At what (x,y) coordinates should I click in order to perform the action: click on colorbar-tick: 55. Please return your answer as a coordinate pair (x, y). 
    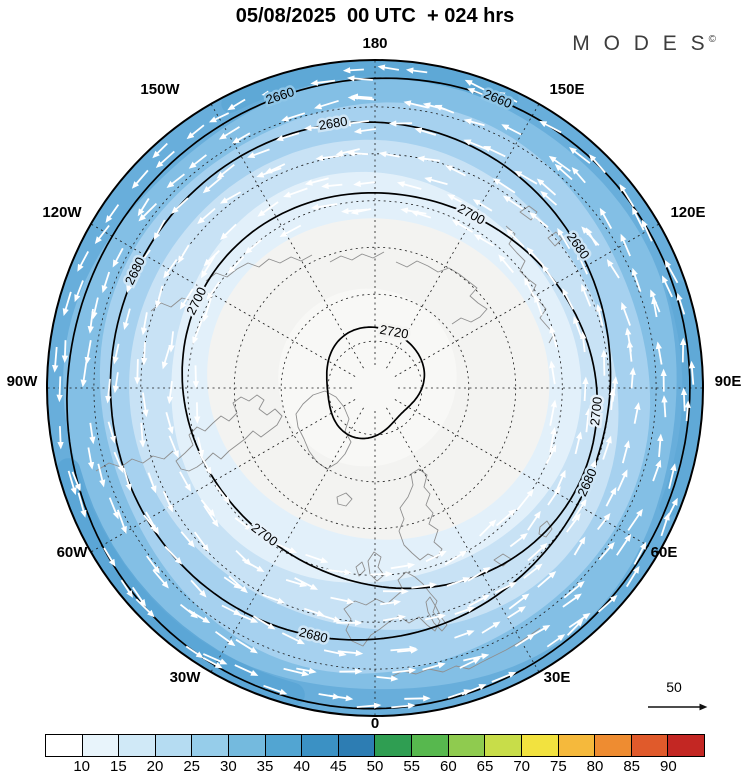
    Looking at the image, I should click on (411, 766).